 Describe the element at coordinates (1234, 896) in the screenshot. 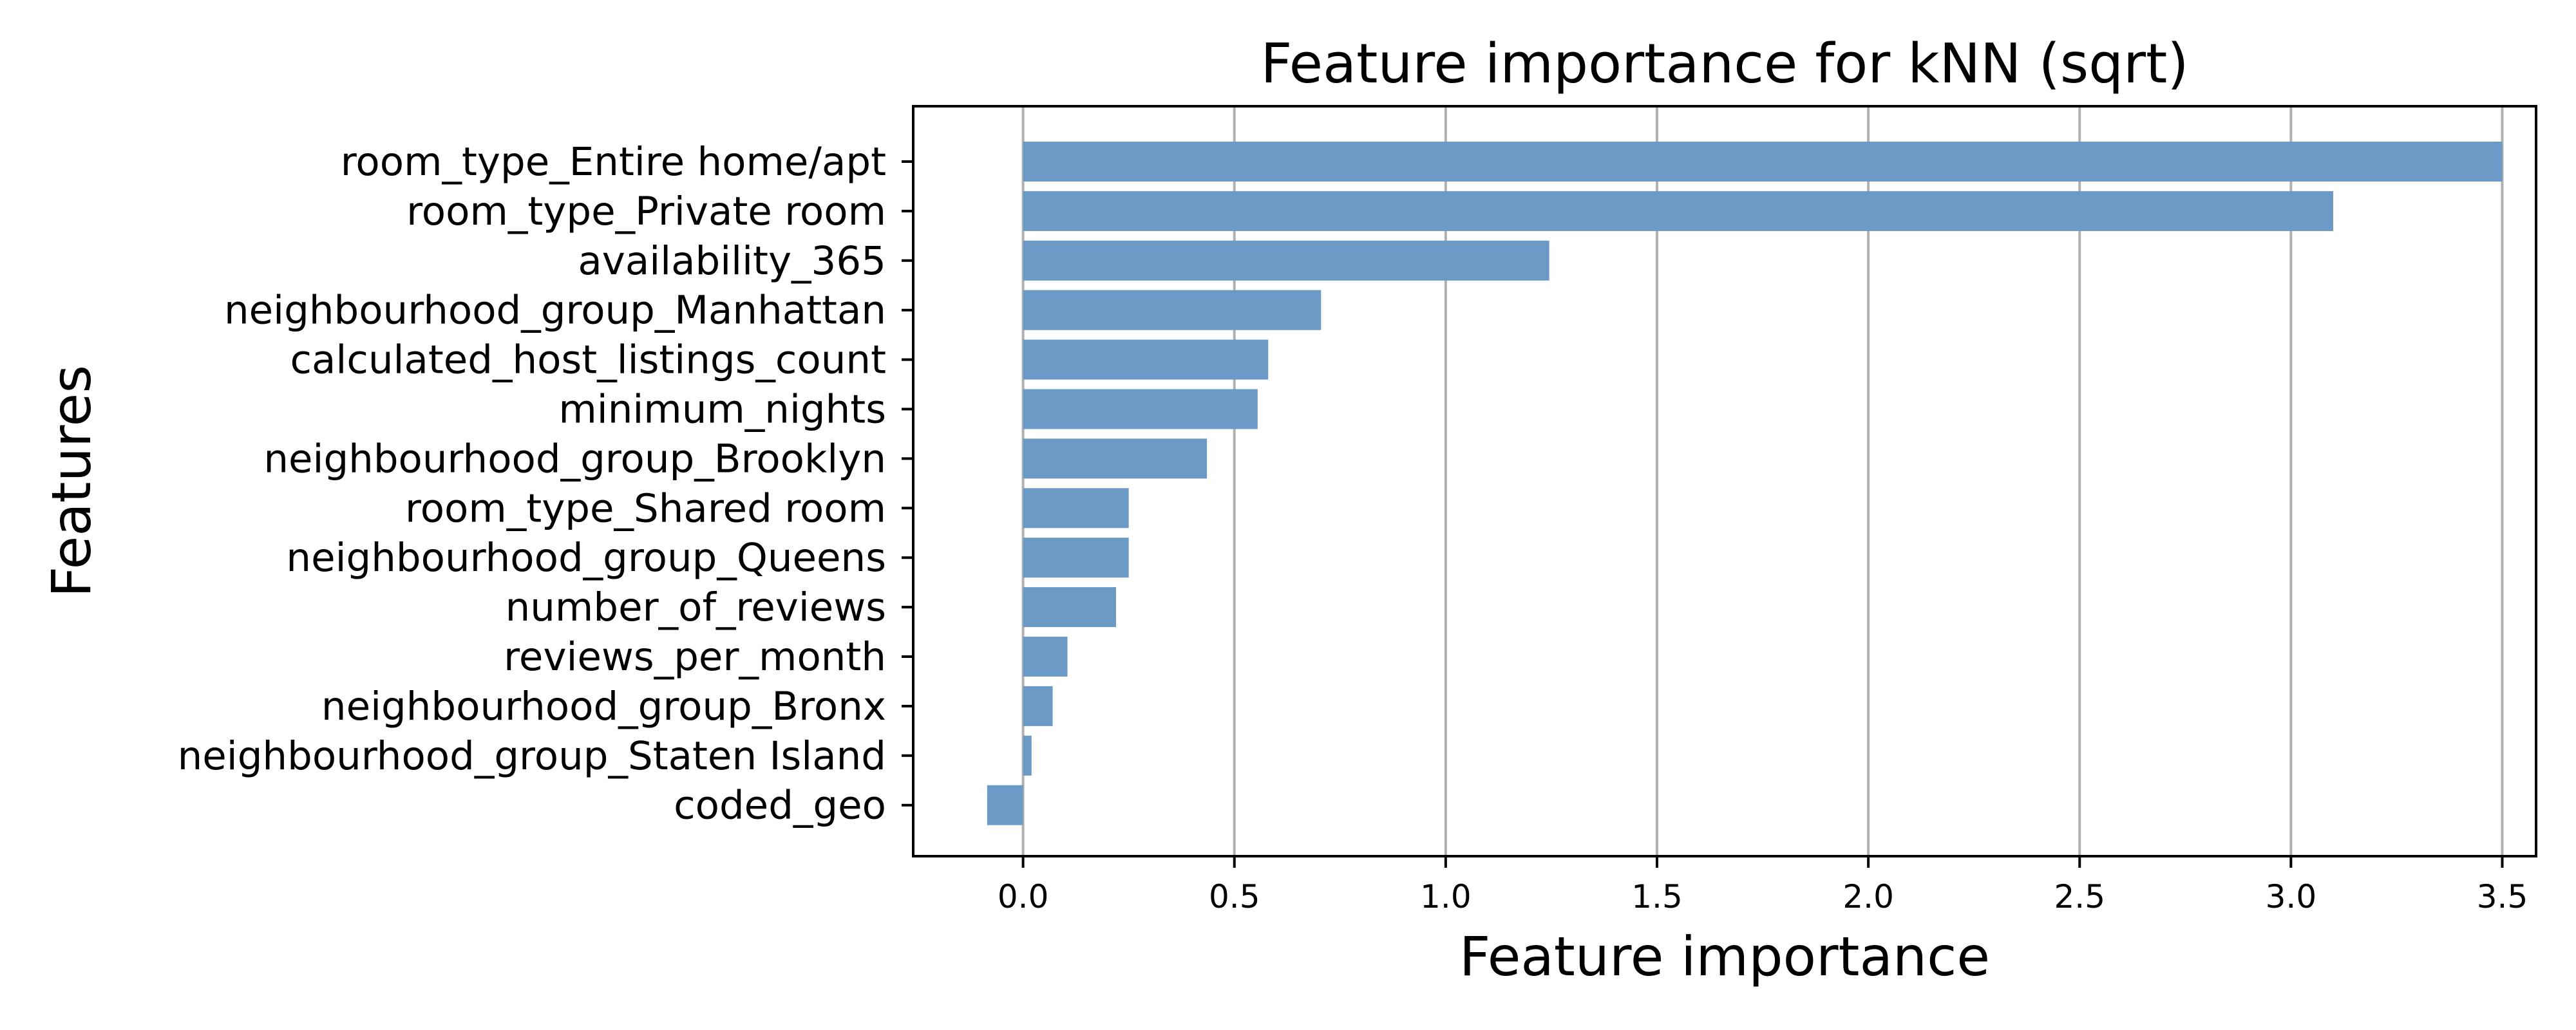

I see `x-tick-label: 0.5` at that location.